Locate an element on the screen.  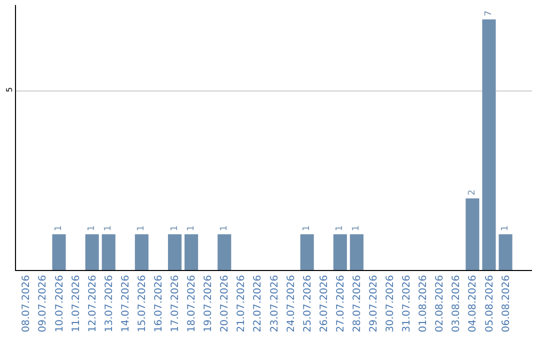
x-tick-label: 13.07.2026 is located at coordinates (109, 303).